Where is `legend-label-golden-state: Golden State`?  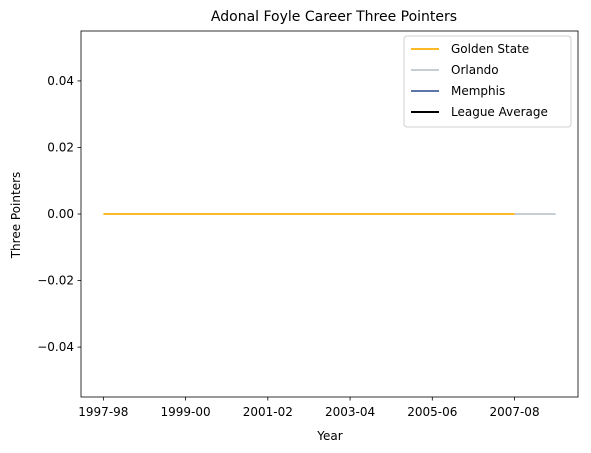 legend-label-golden-state: Golden State is located at coordinates (490, 49).